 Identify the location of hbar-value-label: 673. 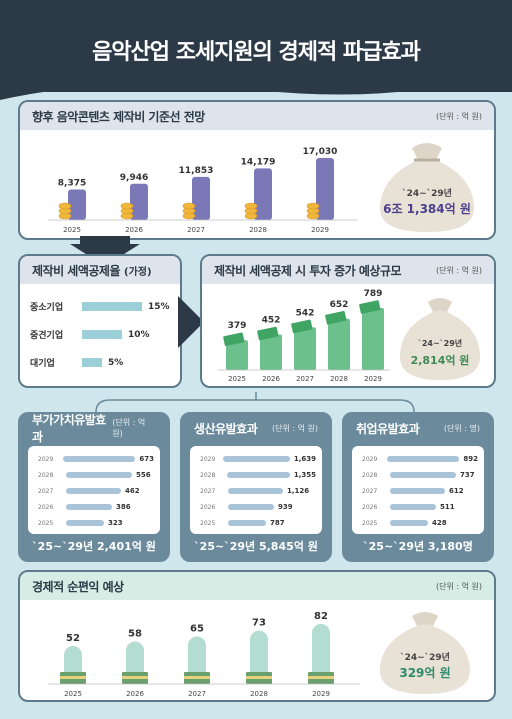
(146, 459).